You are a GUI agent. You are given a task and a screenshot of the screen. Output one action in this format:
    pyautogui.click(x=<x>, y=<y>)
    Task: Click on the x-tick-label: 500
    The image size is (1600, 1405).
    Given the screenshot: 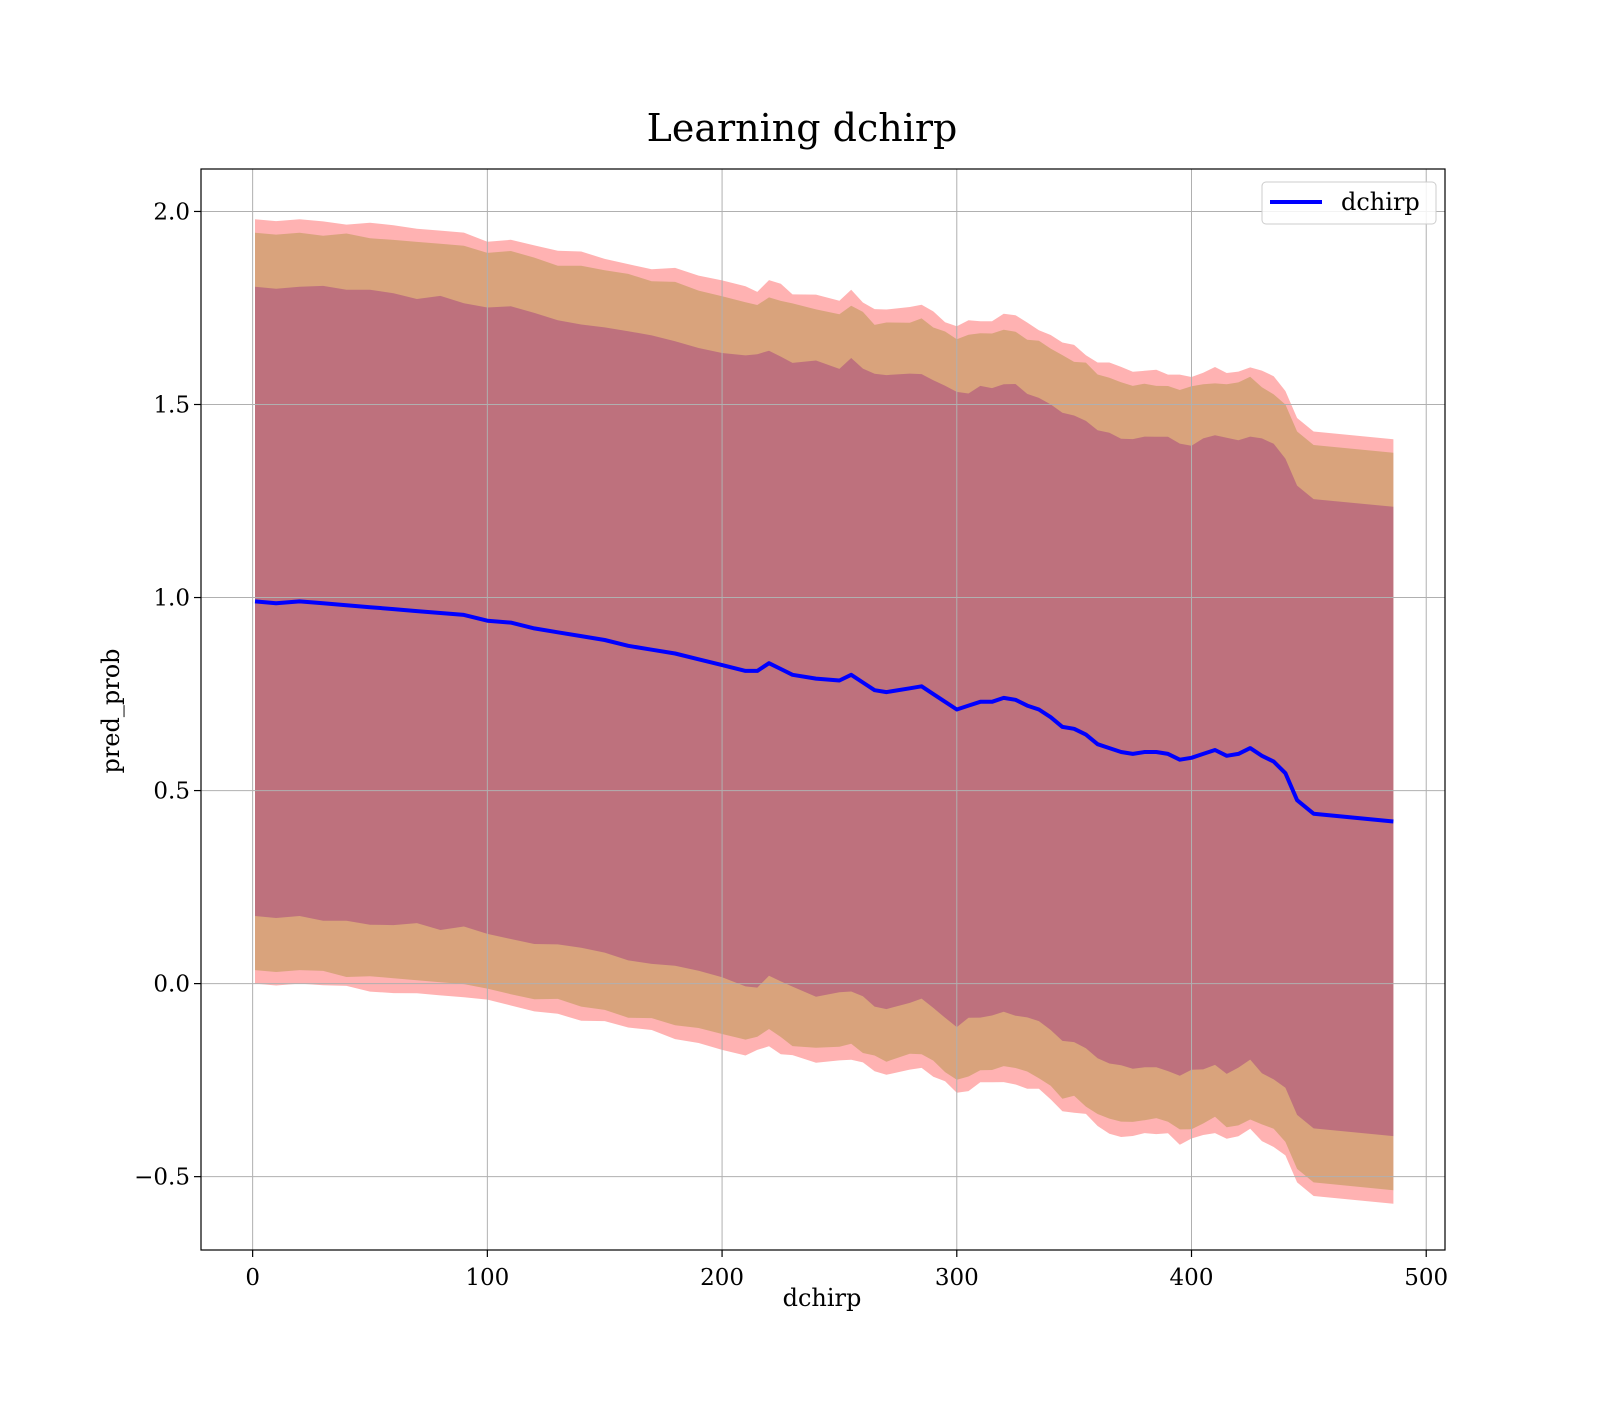 What is the action you would take?
    pyautogui.click(x=1426, y=1278)
    